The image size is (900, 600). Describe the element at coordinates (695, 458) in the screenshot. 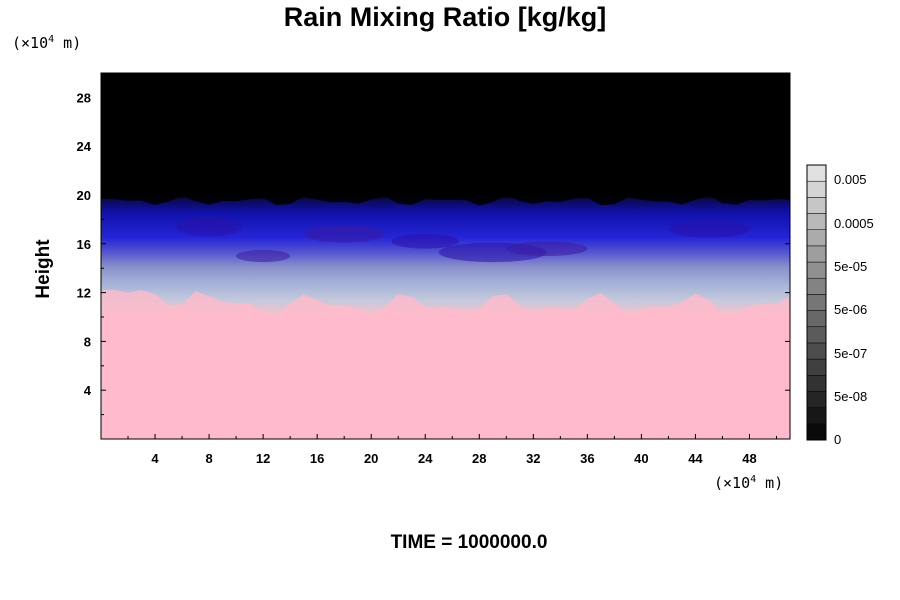

I see `x-tick-label: 44` at that location.